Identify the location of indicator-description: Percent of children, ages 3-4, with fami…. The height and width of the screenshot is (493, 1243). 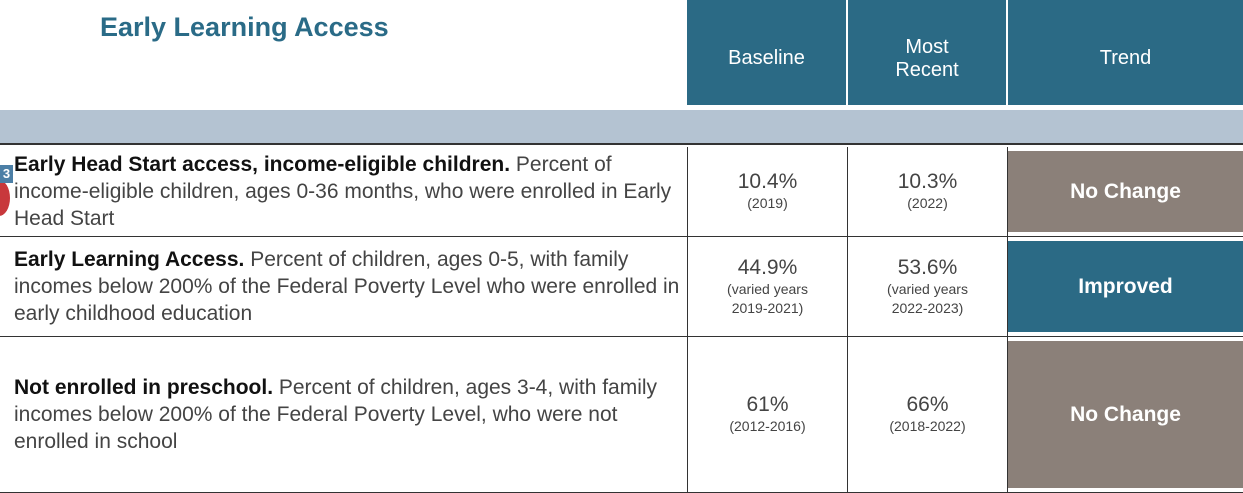
(336, 414).